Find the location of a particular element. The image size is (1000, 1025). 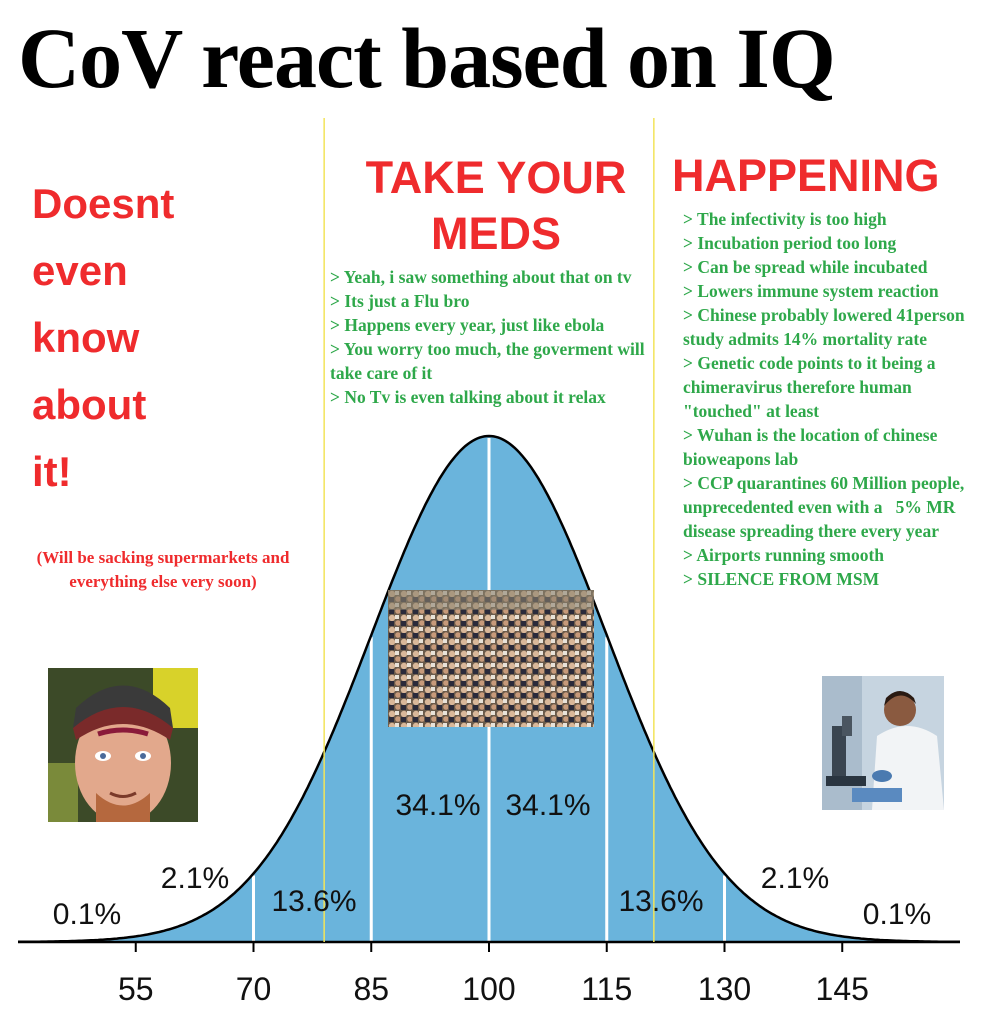

list-item: > No Tv is even talking about it relax is located at coordinates (468, 397).